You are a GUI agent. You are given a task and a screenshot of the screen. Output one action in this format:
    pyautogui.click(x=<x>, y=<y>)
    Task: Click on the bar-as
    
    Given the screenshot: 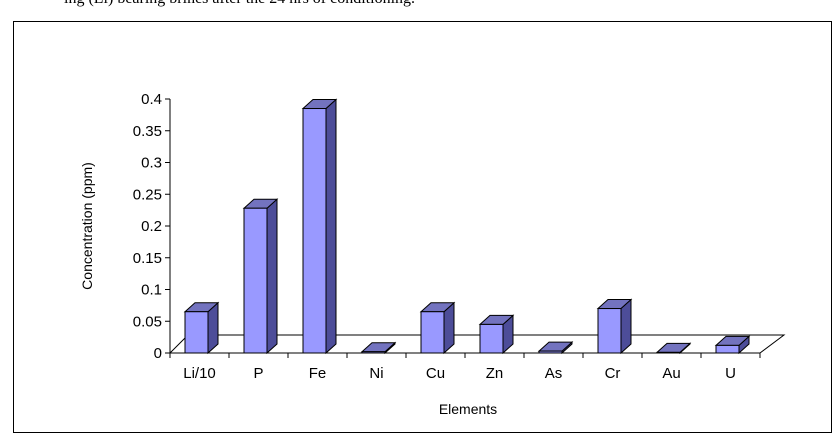 What is the action you would take?
    pyautogui.click(x=555, y=347)
    